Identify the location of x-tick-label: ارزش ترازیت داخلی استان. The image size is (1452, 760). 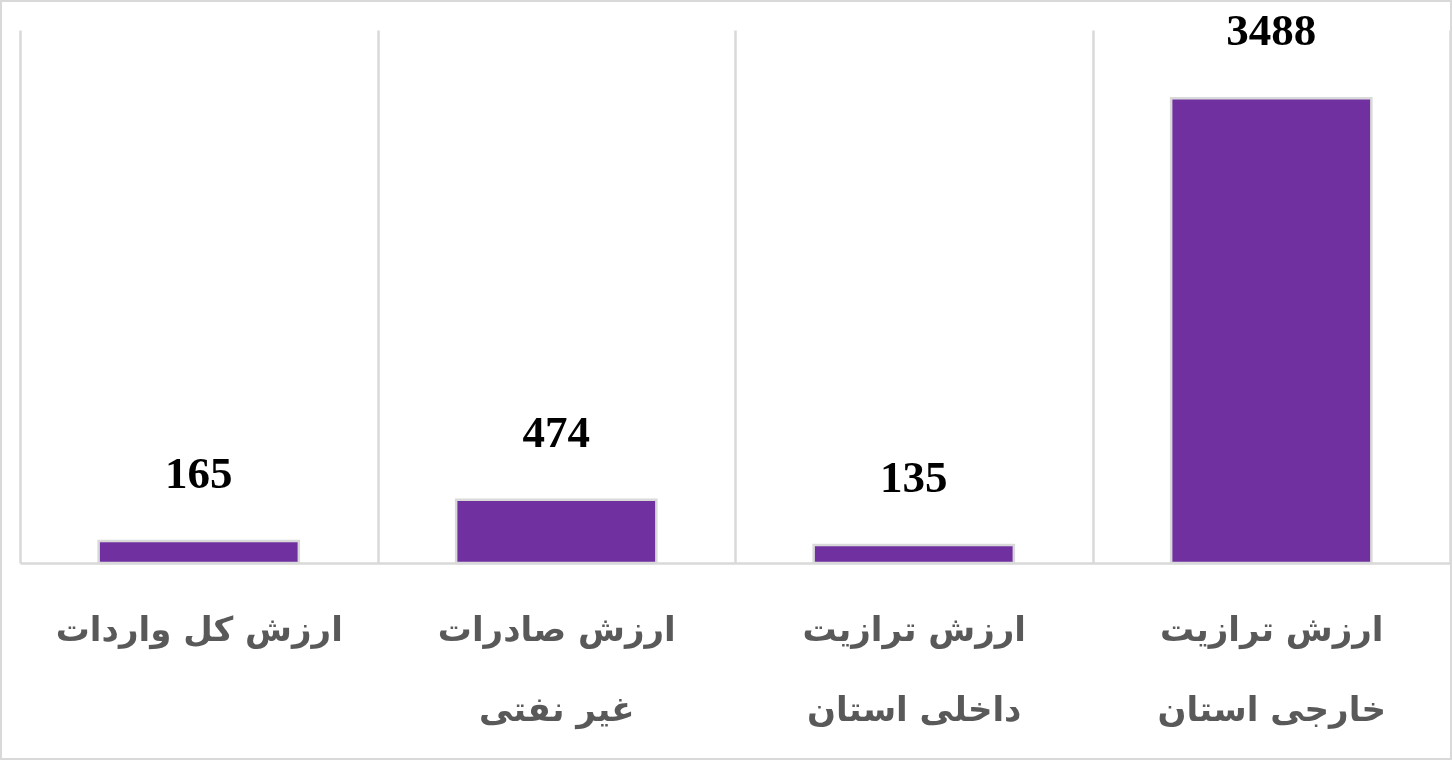
(914, 668).